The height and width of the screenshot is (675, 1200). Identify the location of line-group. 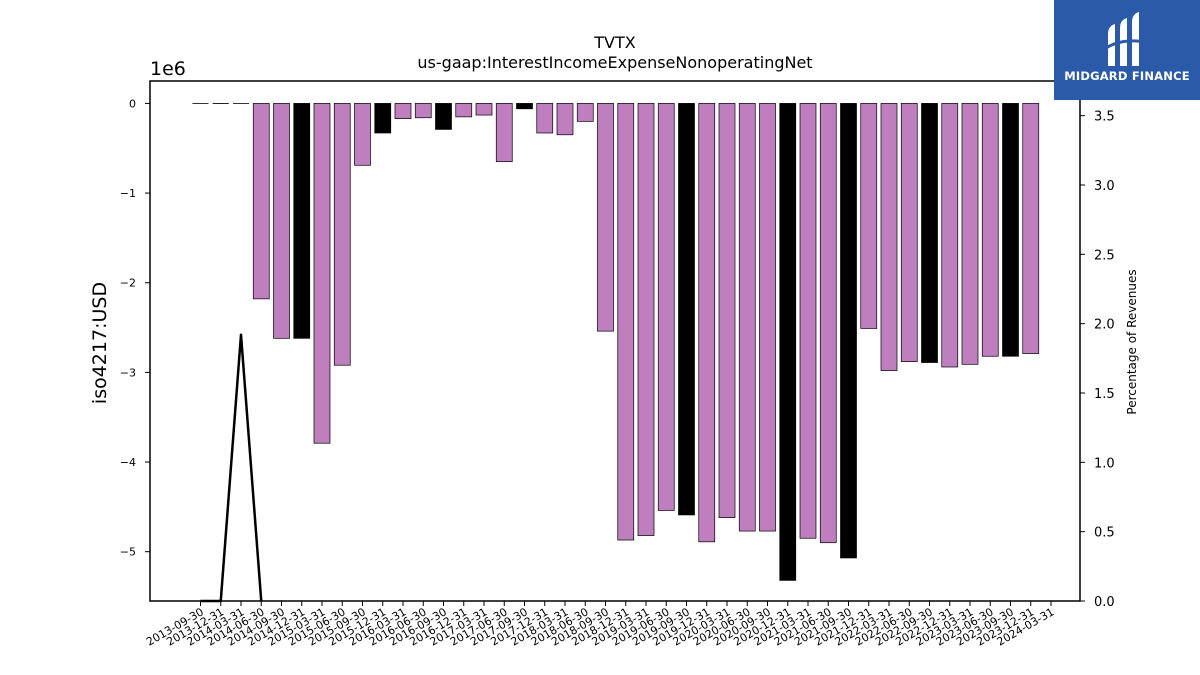
(231, 468).